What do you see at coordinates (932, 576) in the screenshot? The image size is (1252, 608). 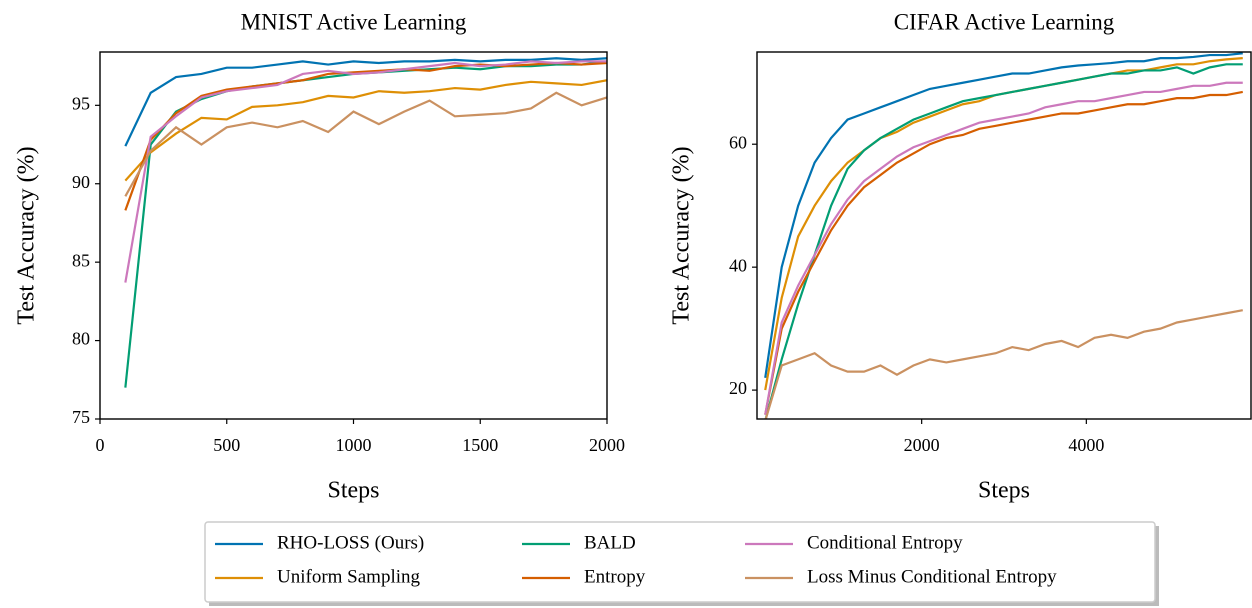 I see `legend-label: Loss Minus Conditional Entropy` at bounding box center [932, 576].